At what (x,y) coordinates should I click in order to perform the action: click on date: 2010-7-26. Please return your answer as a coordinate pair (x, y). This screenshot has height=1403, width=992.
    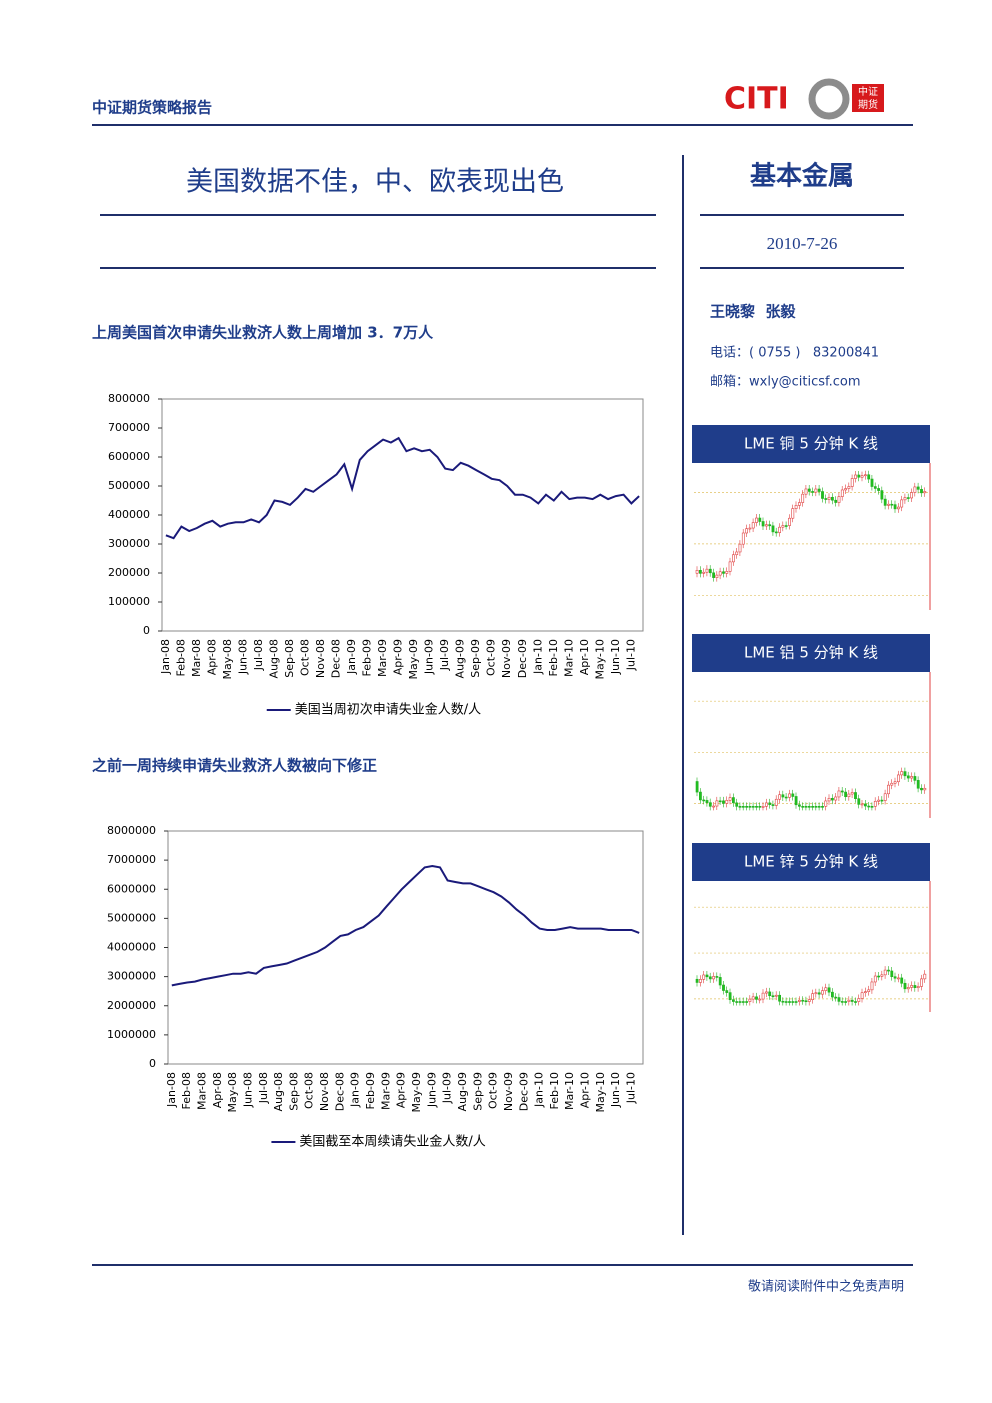
    Looking at the image, I should click on (802, 243).